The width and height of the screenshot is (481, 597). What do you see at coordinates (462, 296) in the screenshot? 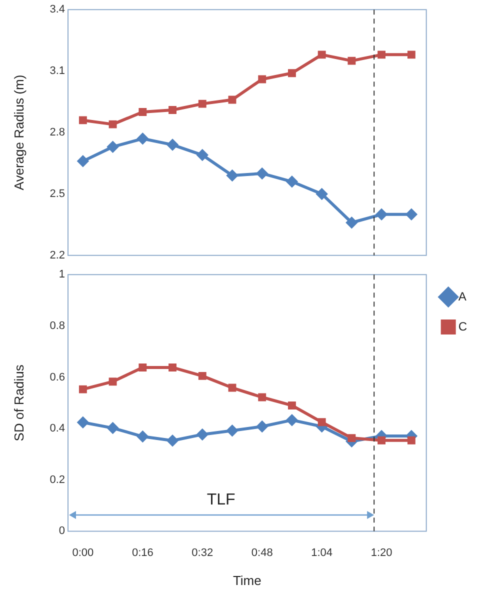
I see `legend-label: A` at bounding box center [462, 296].